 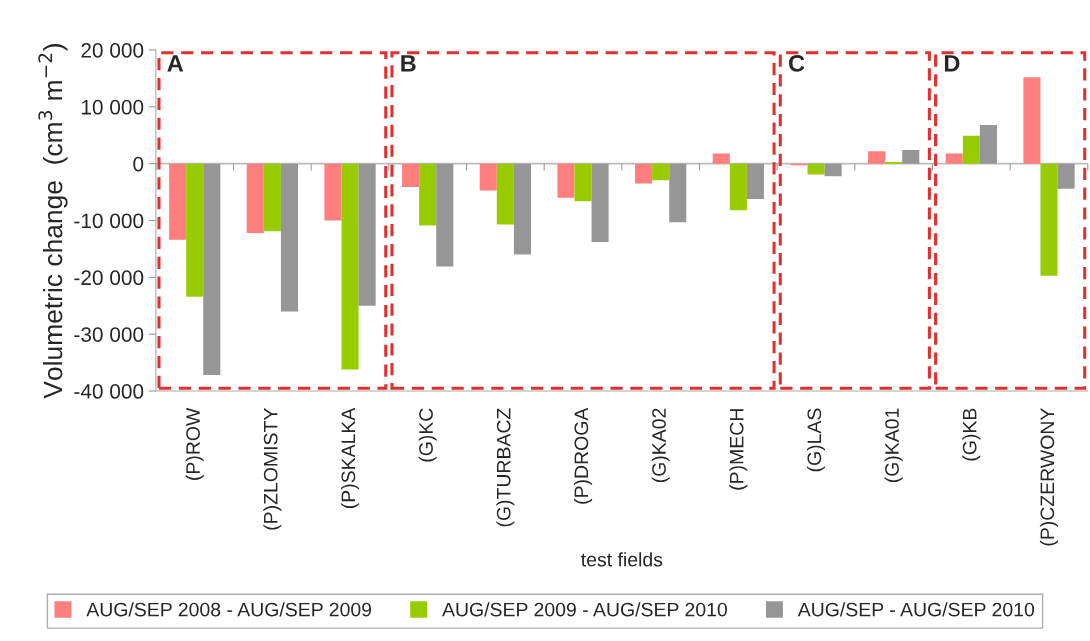 What do you see at coordinates (109, 221) in the screenshot?
I see `y-tick-label: -10 000` at bounding box center [109, 221].